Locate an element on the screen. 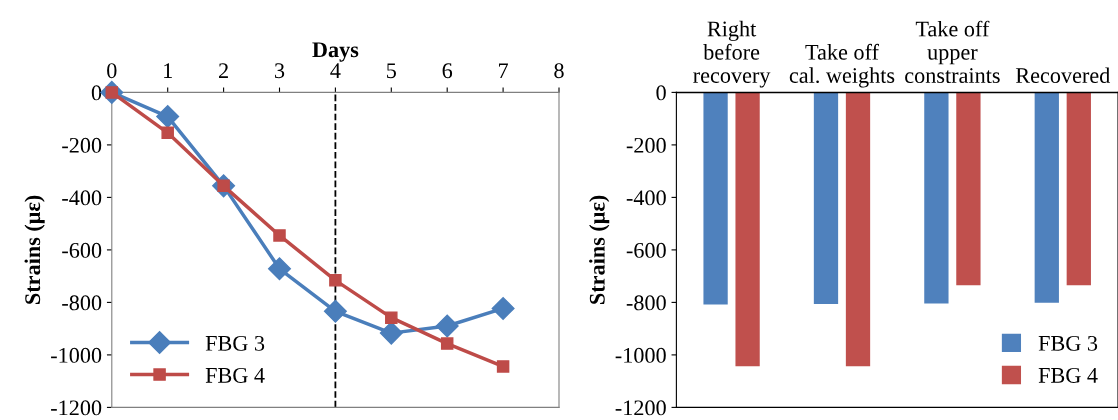 This screenshot has height=420, width=1118. x-axis-title: Days is located at coordinates (335, 52).